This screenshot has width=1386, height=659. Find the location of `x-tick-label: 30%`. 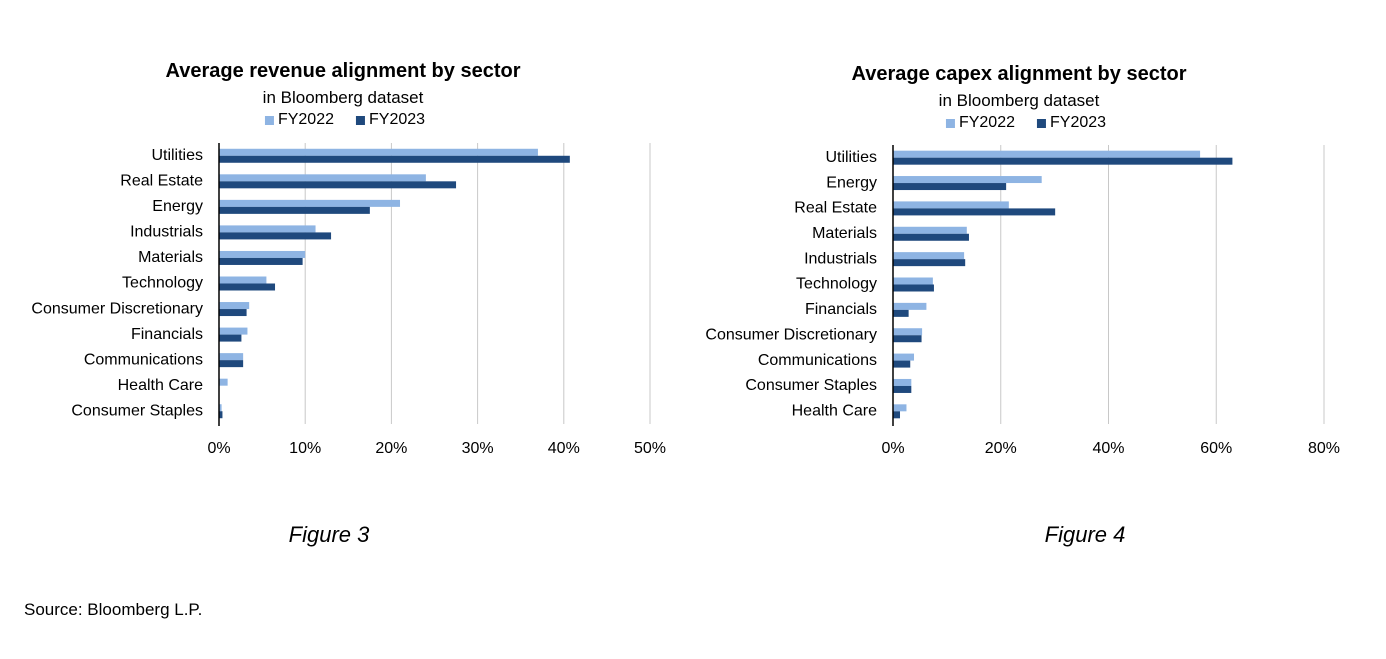

x-tick-label: 30% is located at coordinates (478, 448).